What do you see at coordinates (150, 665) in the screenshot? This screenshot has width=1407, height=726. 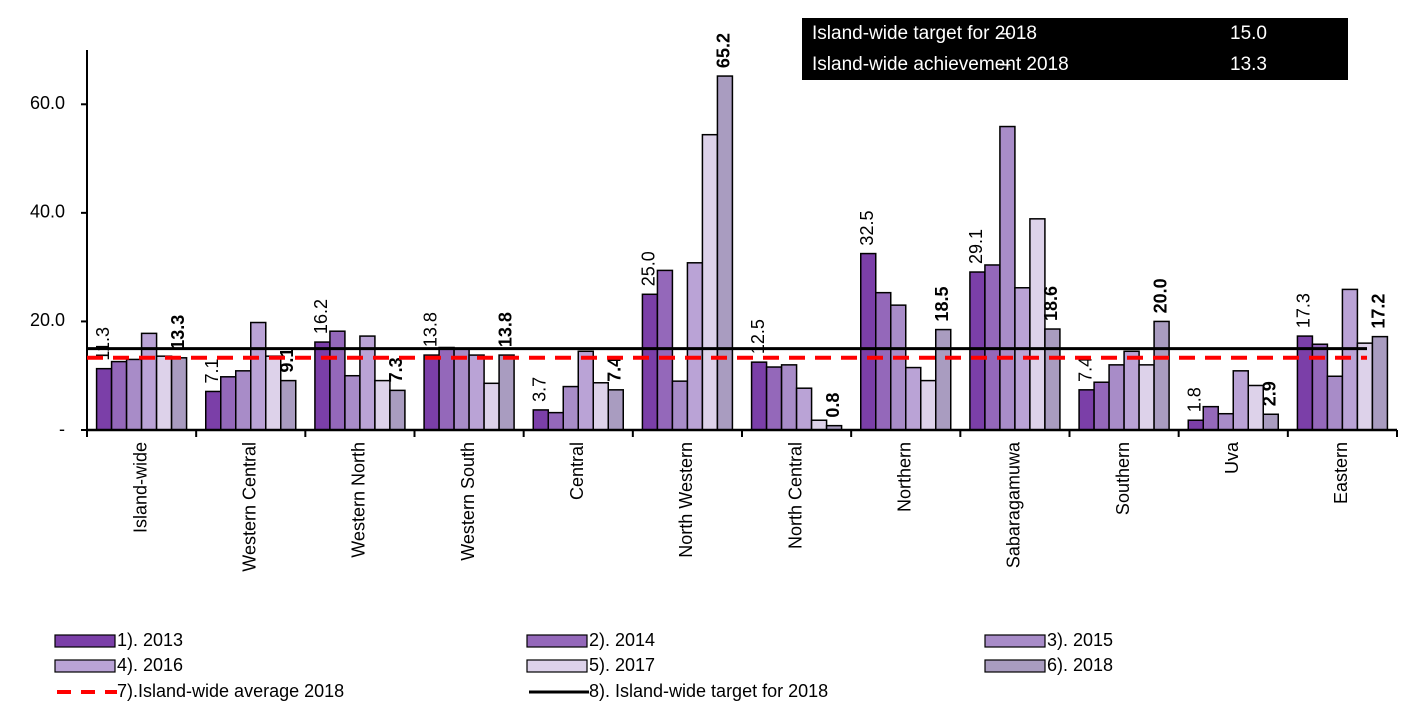 I see `legend-label: 4). 2016` at bounding box center [150, 665].